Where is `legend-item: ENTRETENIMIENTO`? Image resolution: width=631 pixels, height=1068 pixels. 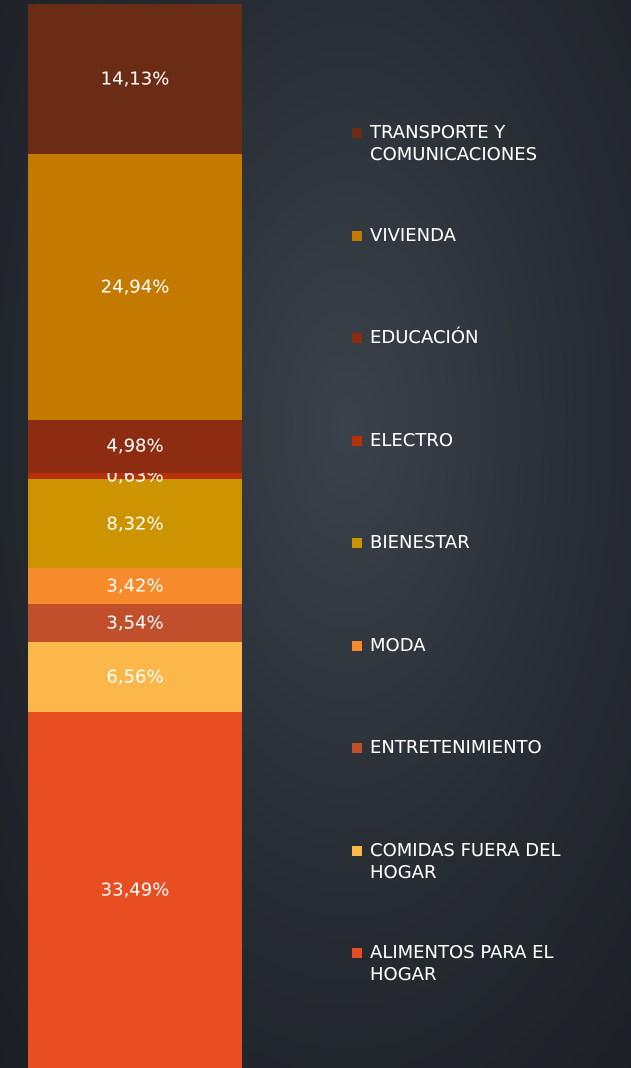 legend-item: ENTRETENIMIENTO is located at coordinates (482, 748).